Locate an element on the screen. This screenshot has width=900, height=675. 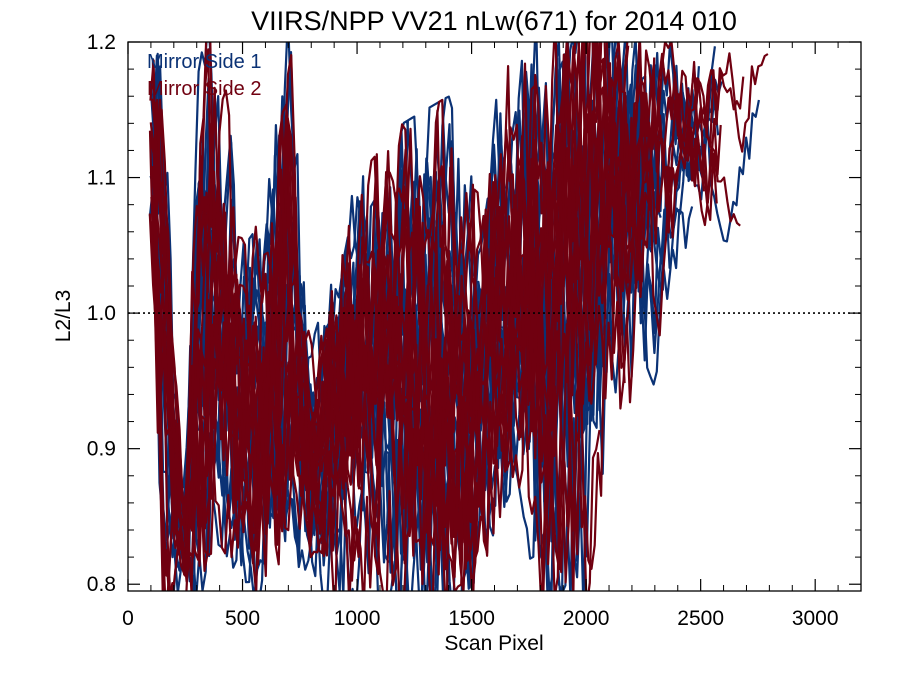
y-tick-label: 1.0 is located at coordinates (101, 313).